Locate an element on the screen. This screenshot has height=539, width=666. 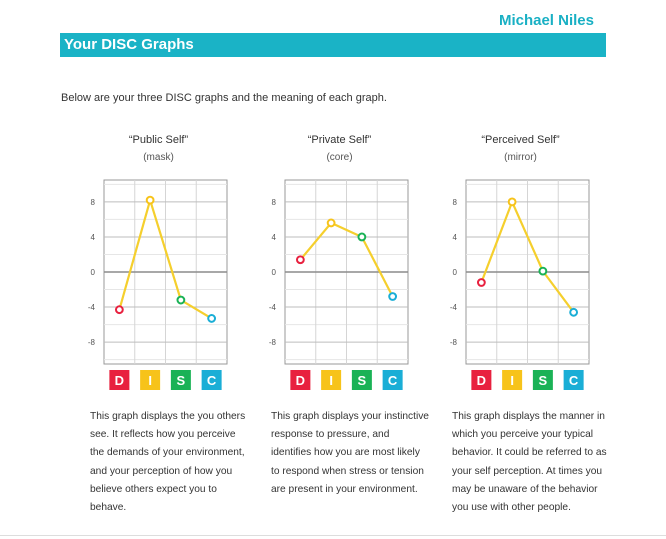
chart-subtitle: (mirror) is located at coordinates (520, 157).